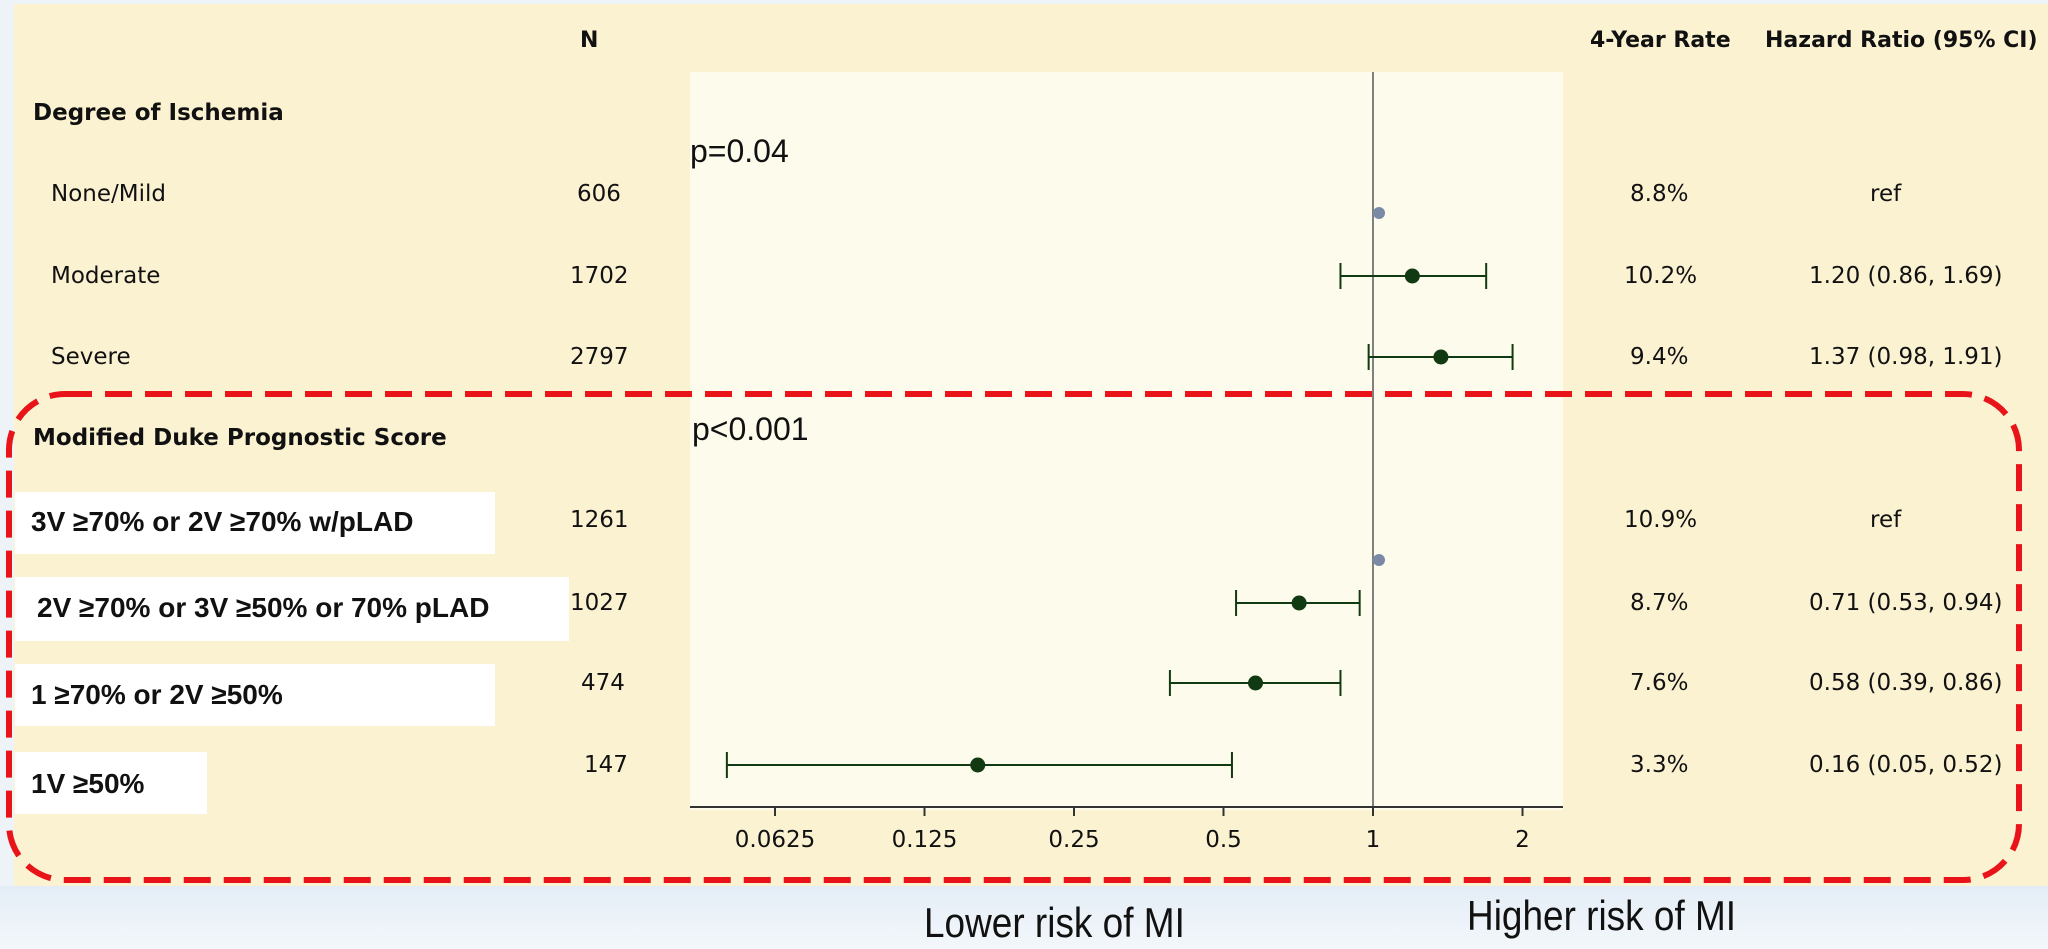 This screenshot has width=2048, height=949. What do you see at coordinates (1659, 603) in the screenshot?
I see `row-rate: 8.7%` at bounding box center [1659, 603].